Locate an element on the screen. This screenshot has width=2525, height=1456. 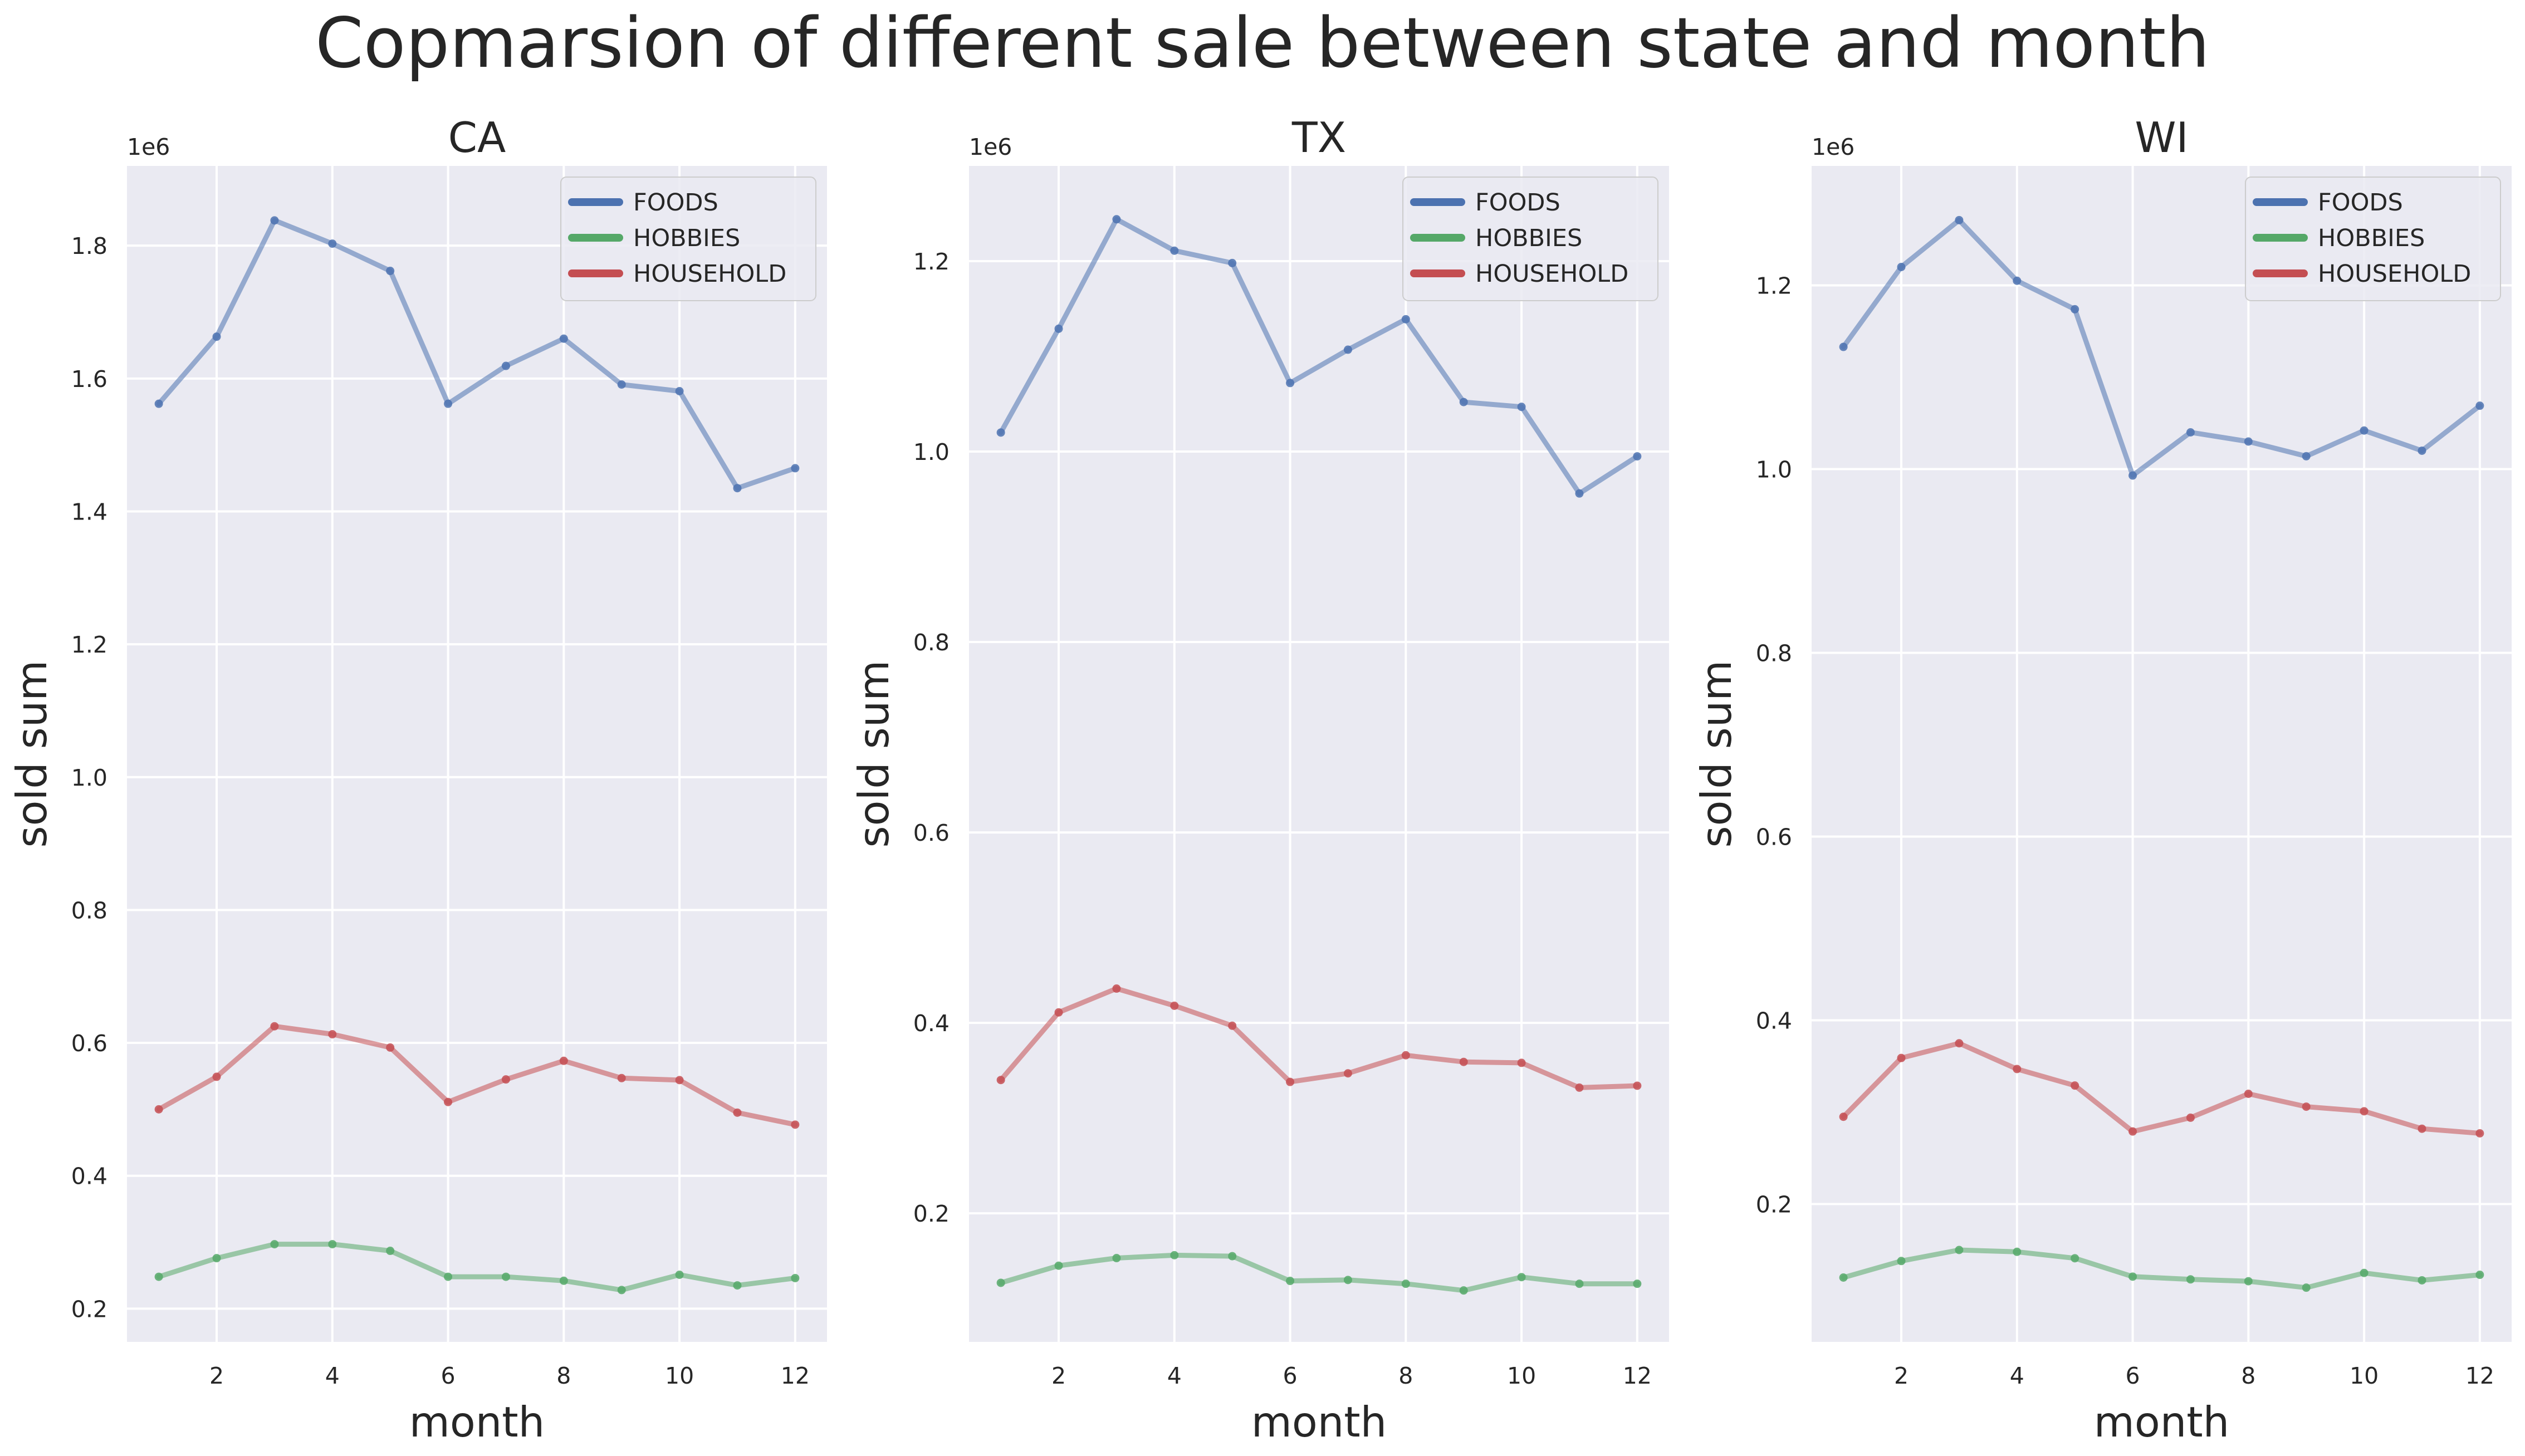
legend-label-household: HOUSEHOLD is located at coordinates (710, 274).